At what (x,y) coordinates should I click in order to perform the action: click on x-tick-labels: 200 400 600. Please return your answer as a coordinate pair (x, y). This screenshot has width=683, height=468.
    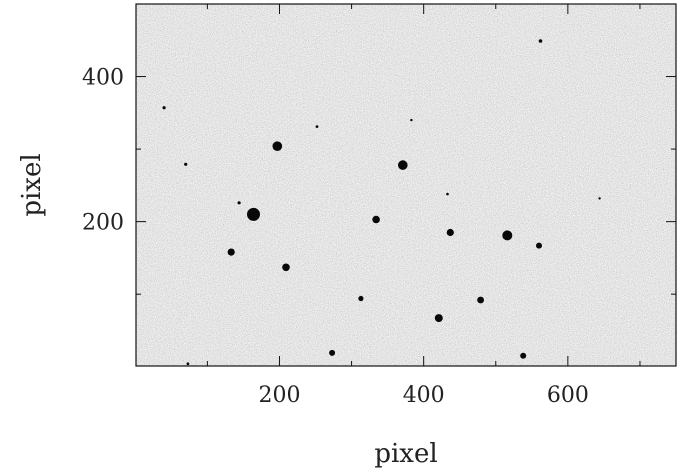
    Looking at the image, I should click on (424, 395).